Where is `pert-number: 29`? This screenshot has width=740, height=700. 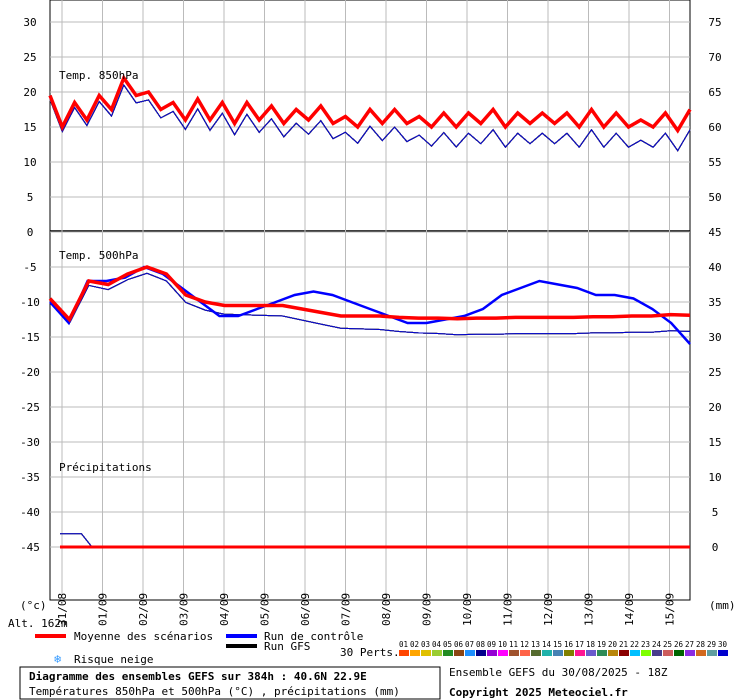 pert-number: 29 is located at coordinates (711, 644).